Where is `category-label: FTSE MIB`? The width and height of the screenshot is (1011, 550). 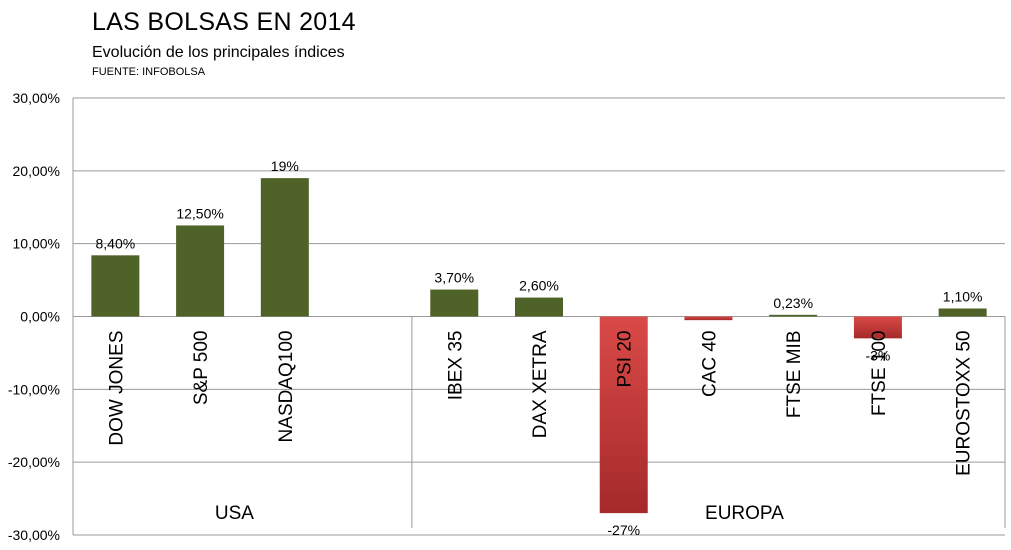
category-label: FTSE MIB is located at coordinates (794, 375).